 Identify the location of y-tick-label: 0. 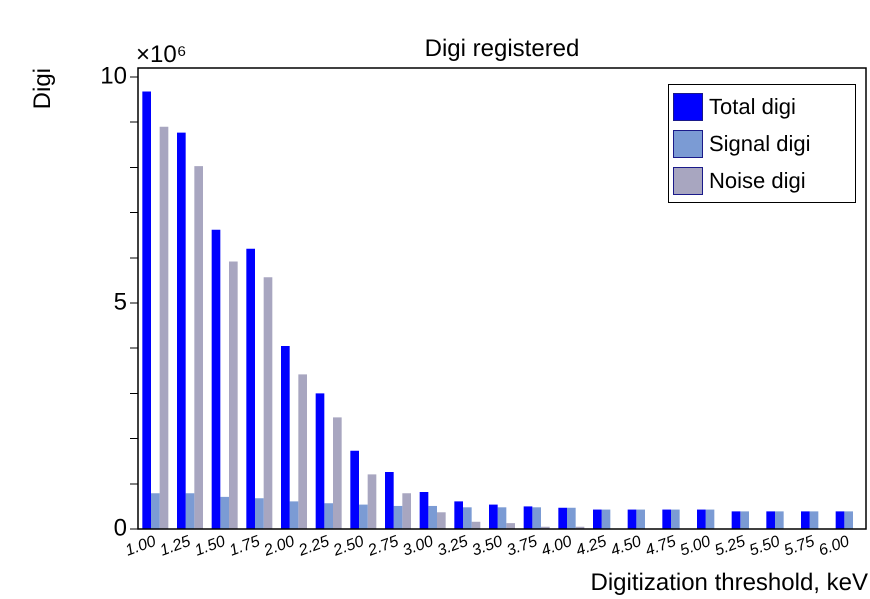
(120, 528).